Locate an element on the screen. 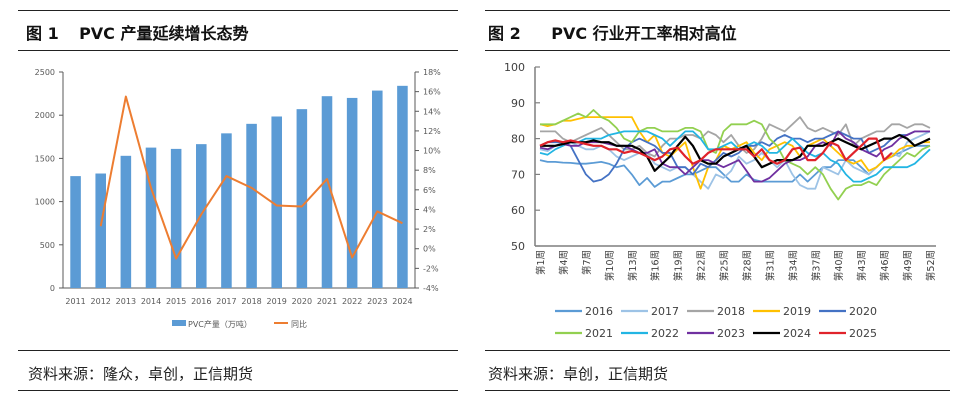 The image size is (970, 403). x-tick-label: 第31周 is located at coordinates (770, 265).